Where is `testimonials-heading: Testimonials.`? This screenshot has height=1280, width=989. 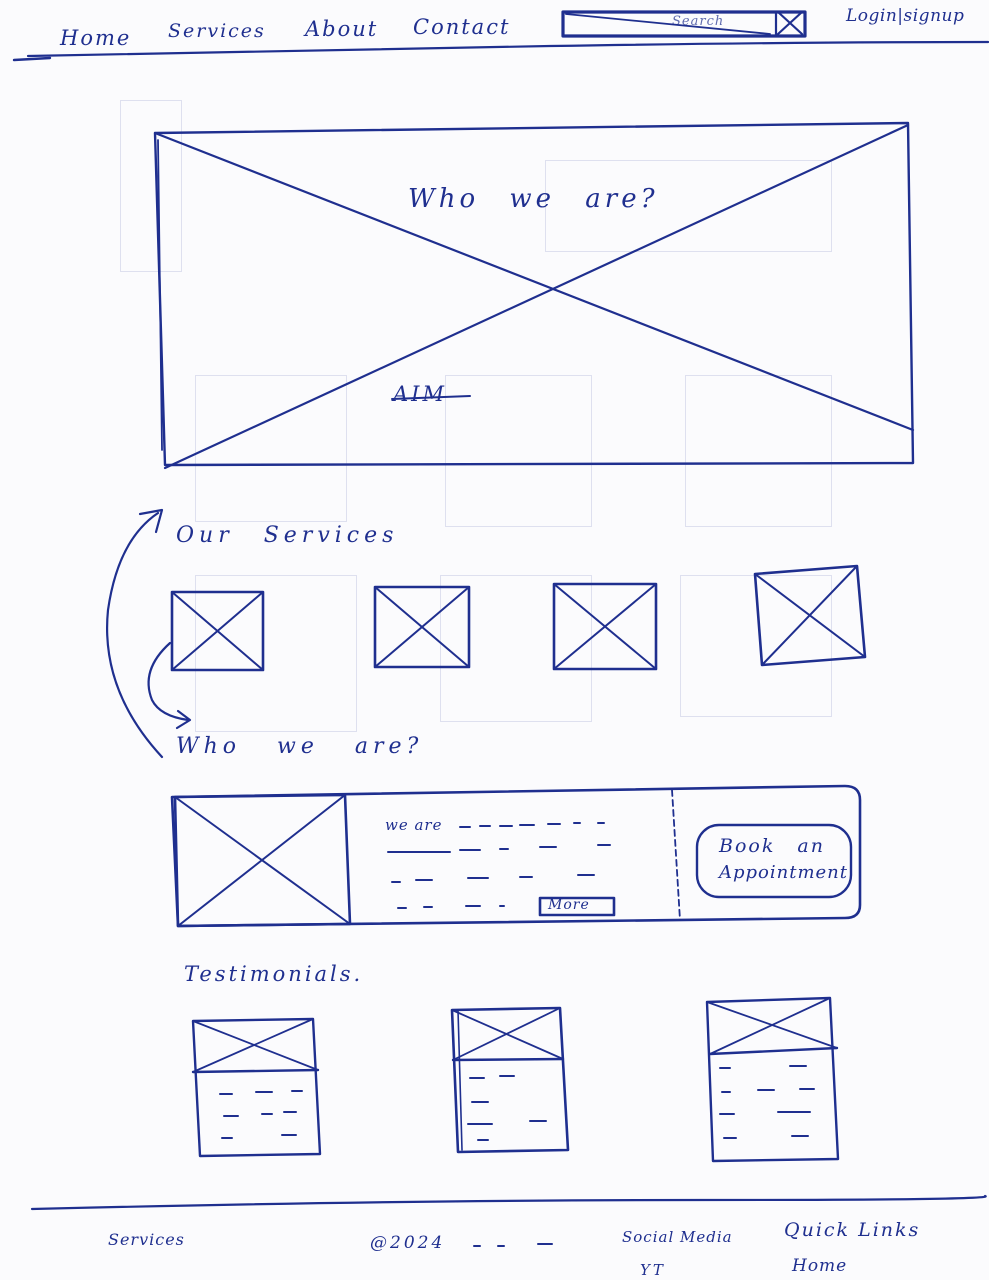 testimonials-heading: Testimonials. is located at coordinates (274, 974).